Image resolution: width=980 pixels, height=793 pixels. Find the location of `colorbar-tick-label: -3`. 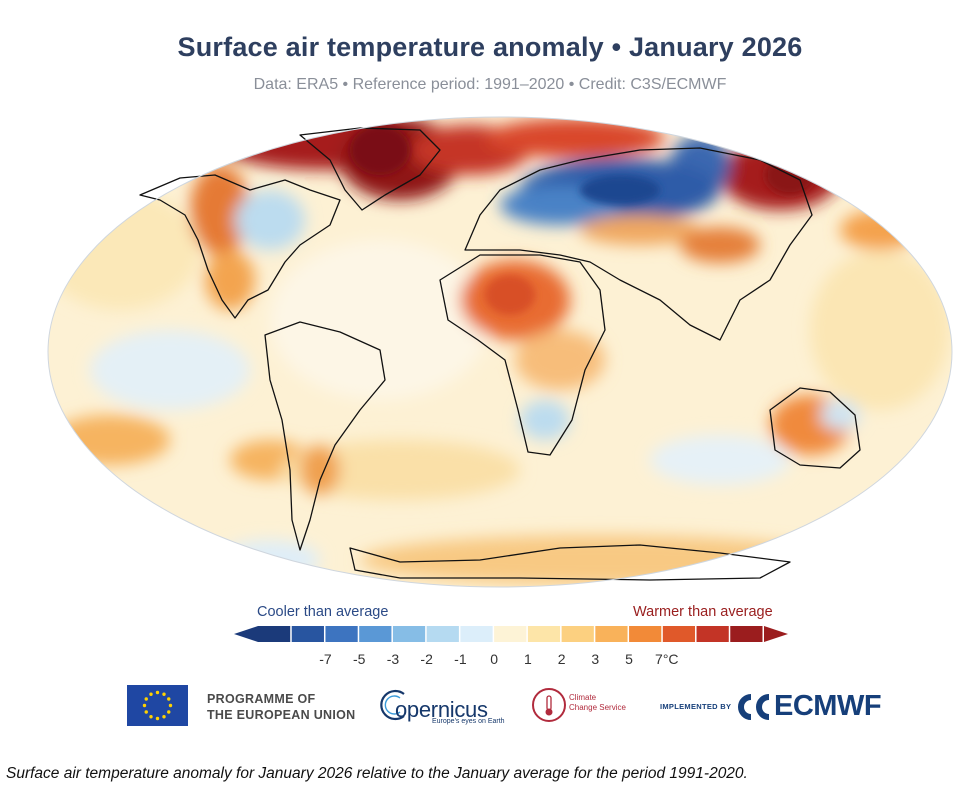

colorbar-tick-label: -3 is located at coordinates (393, 659).